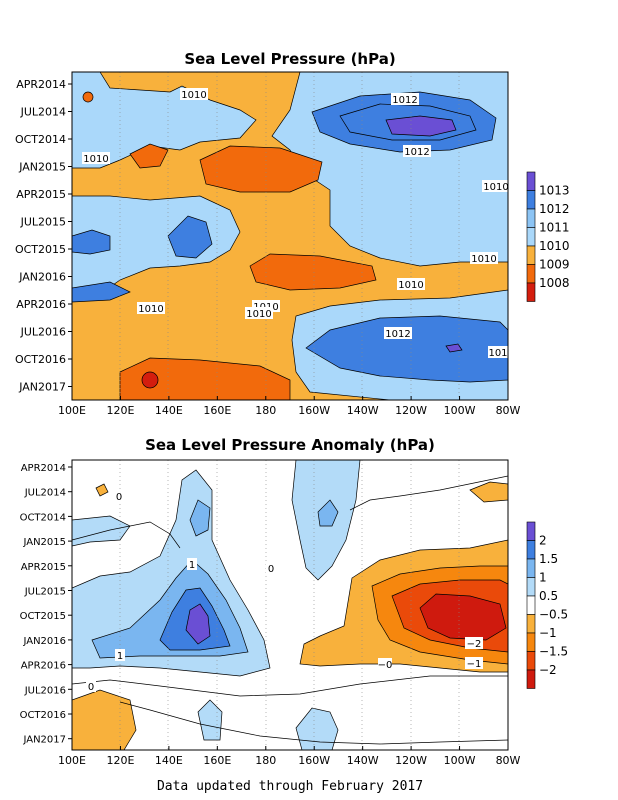 Image resolution: width=618 pixels, height=800 pixels. What do you see at coordinates (548, 670) in the screenshot?
I see `chart2-colorbar-label: −2` at bounding box center [548, 670].